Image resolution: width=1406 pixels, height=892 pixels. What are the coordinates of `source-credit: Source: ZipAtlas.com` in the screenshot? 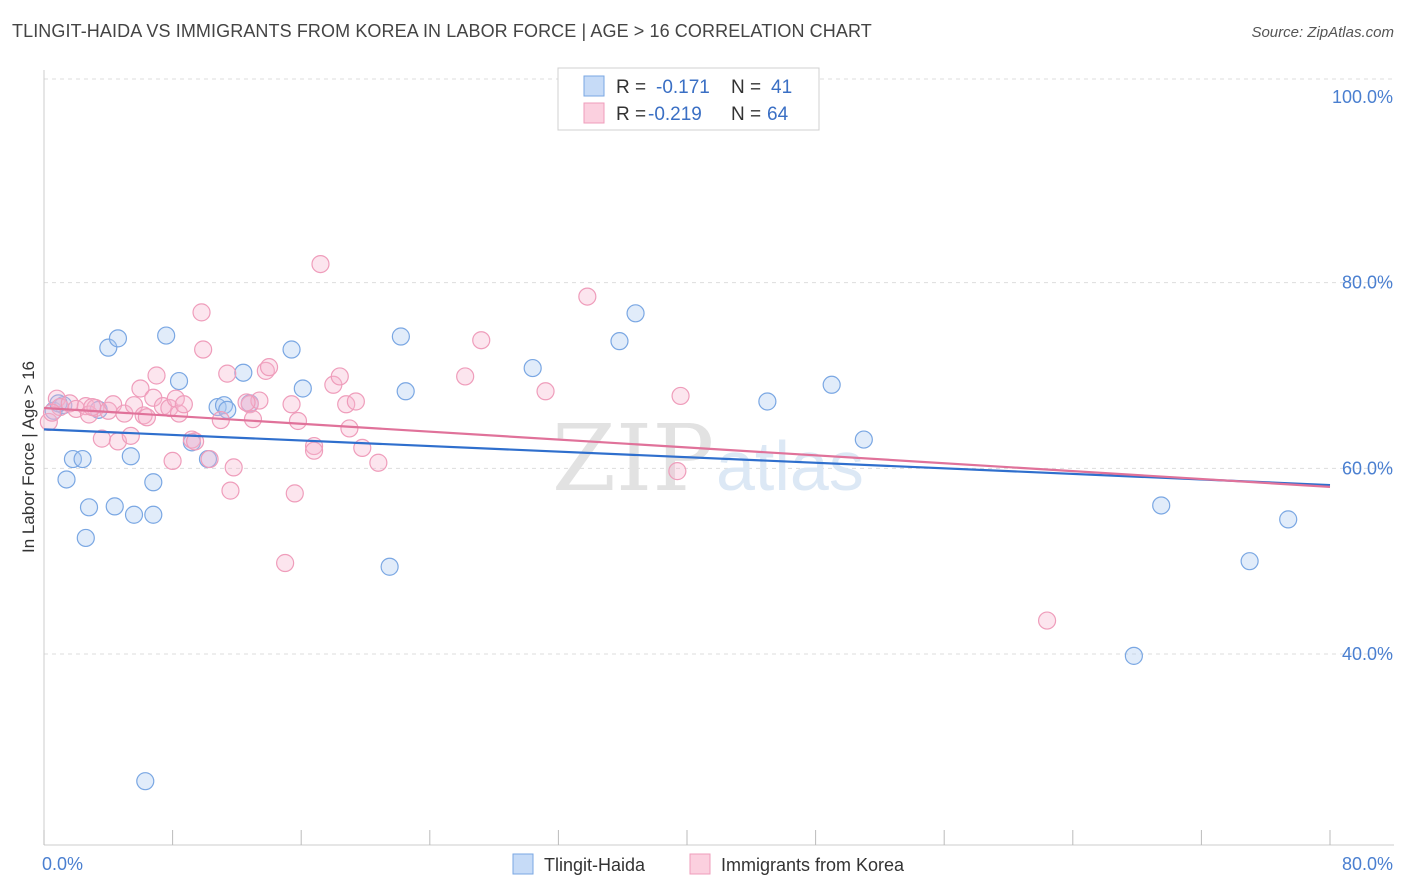 It's located at (1322, 32).